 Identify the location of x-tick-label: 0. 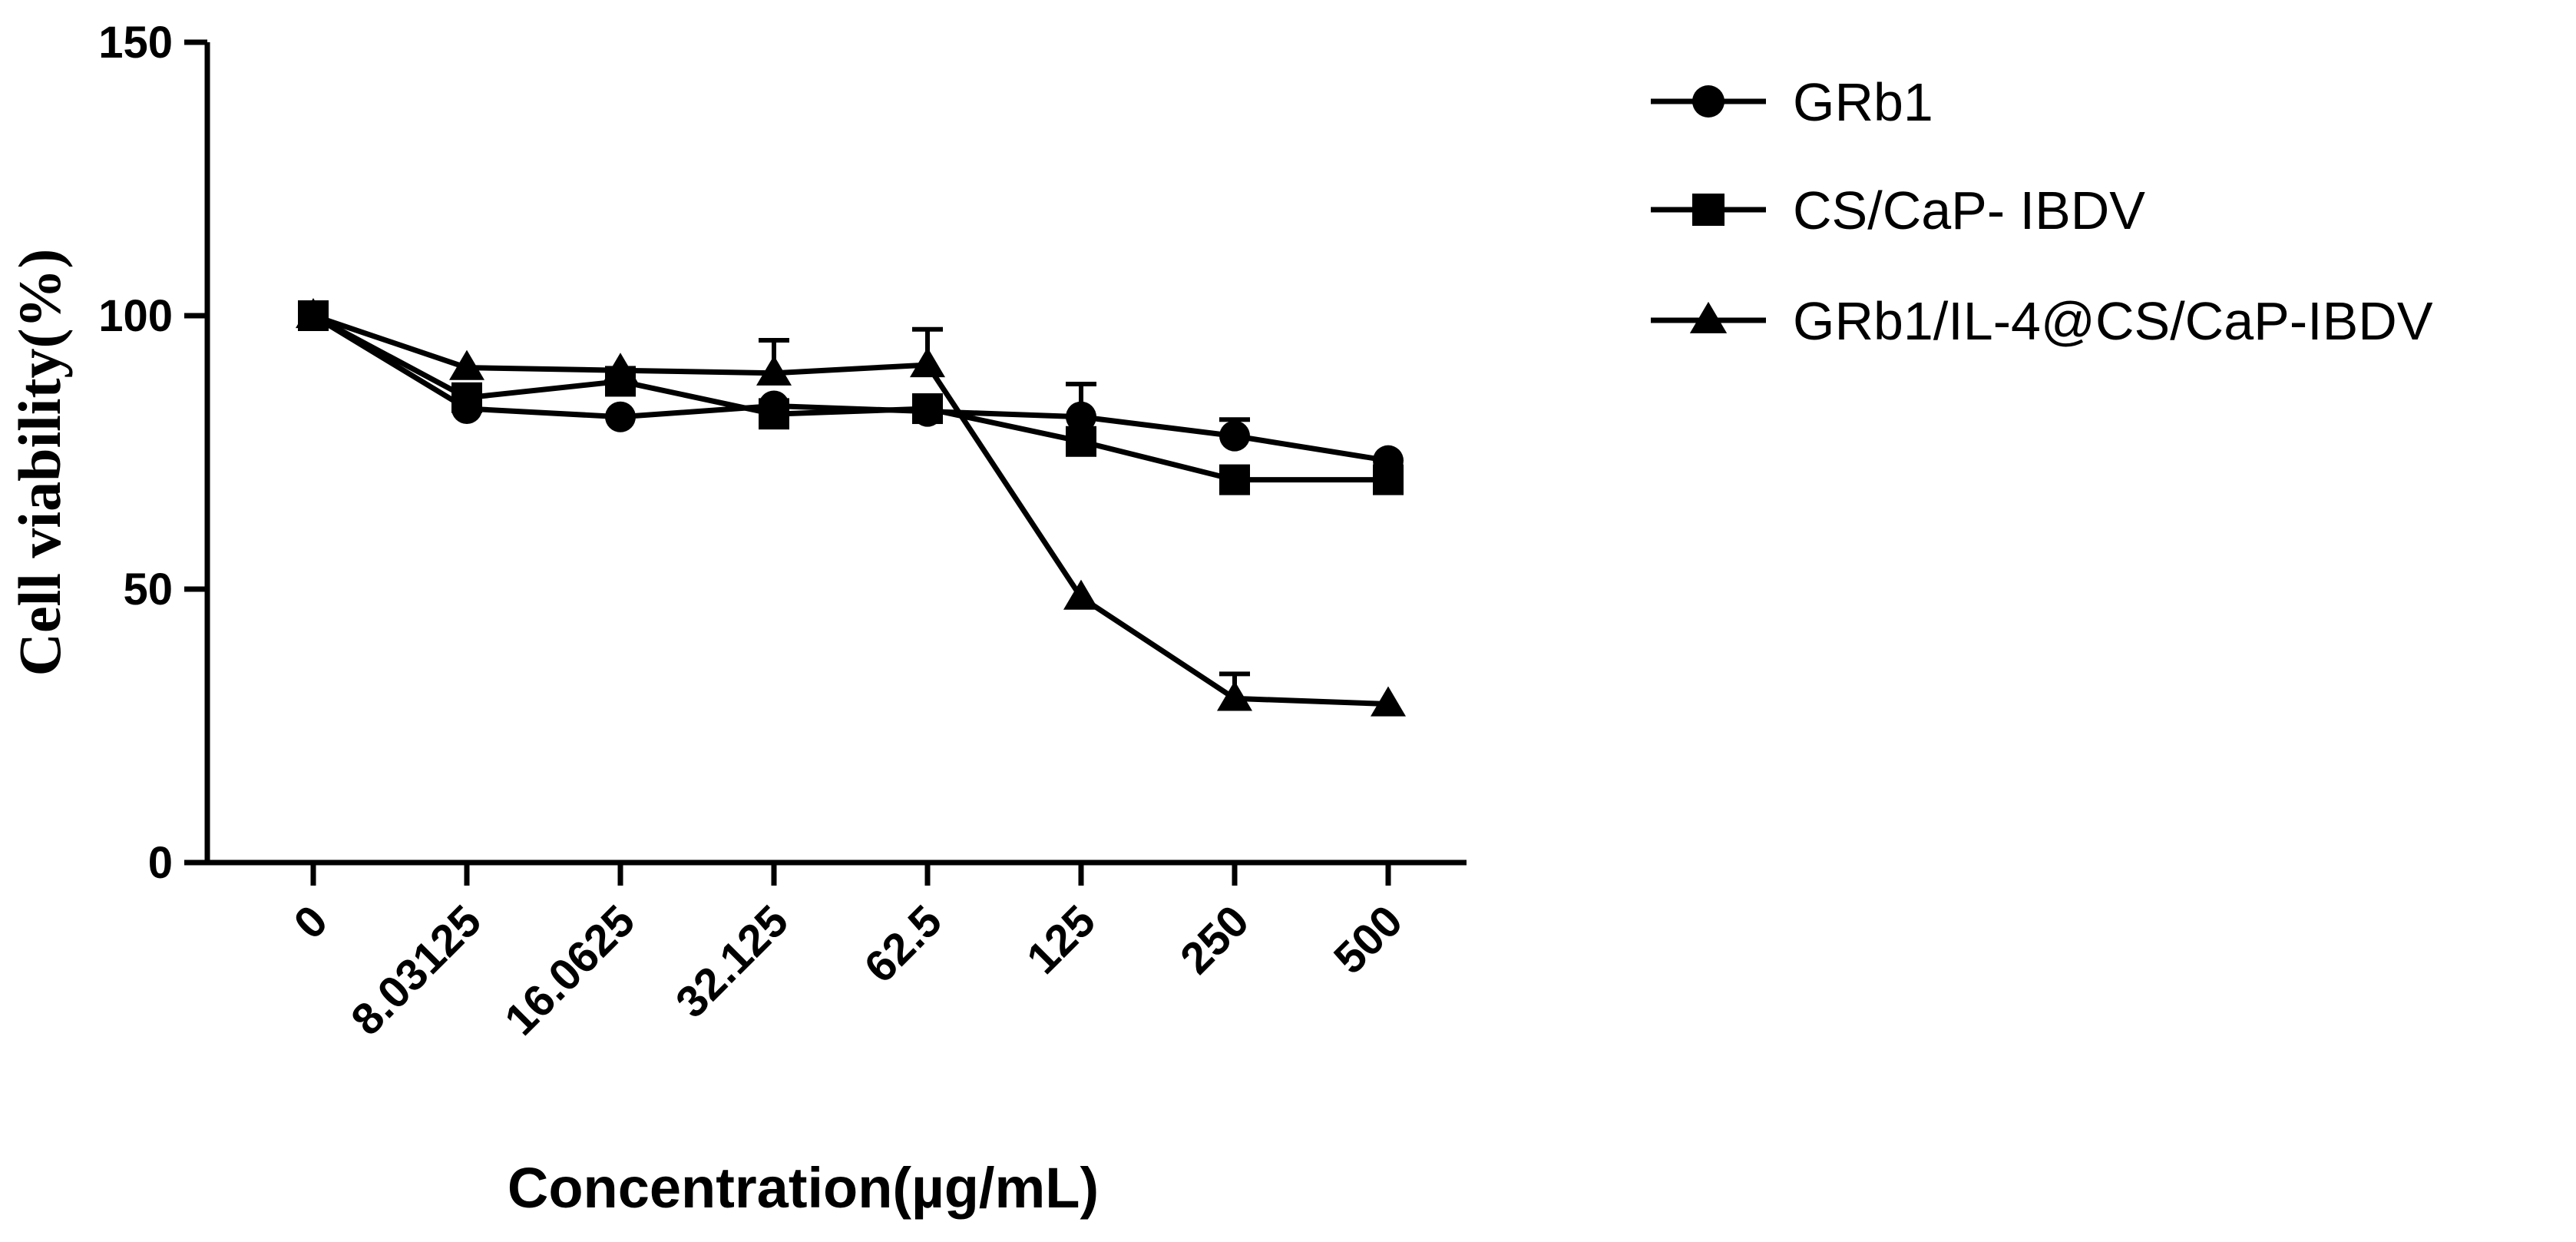
(310, 922).